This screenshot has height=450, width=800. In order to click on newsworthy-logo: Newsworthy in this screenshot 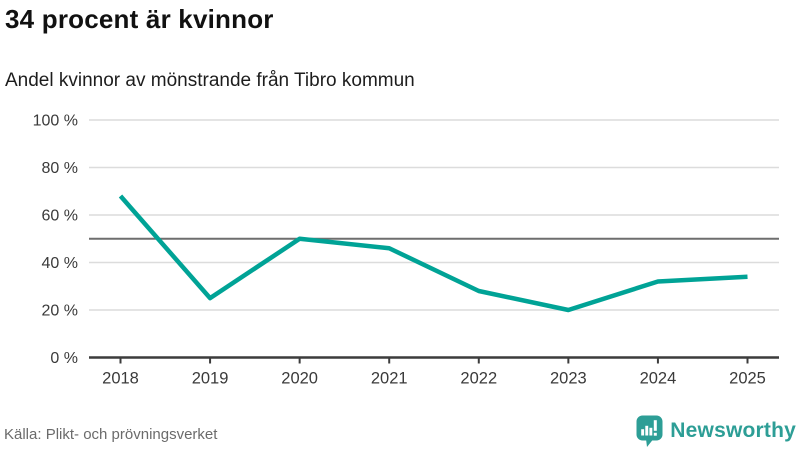, I will do `click(716, 431)`.